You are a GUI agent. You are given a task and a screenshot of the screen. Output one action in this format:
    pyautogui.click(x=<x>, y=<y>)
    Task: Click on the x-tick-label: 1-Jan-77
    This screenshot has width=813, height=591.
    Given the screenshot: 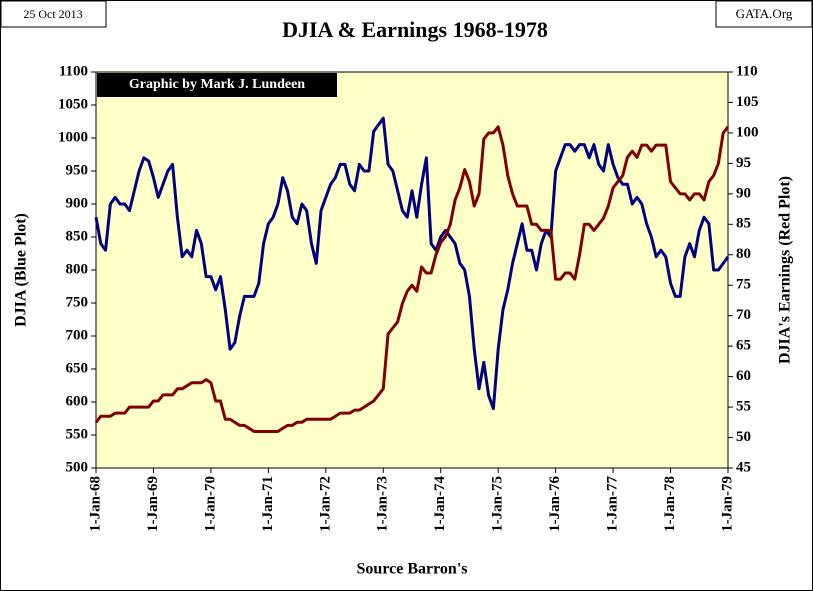 What is the action you would take?
    pyautogui.click(x=613, y=504)
    